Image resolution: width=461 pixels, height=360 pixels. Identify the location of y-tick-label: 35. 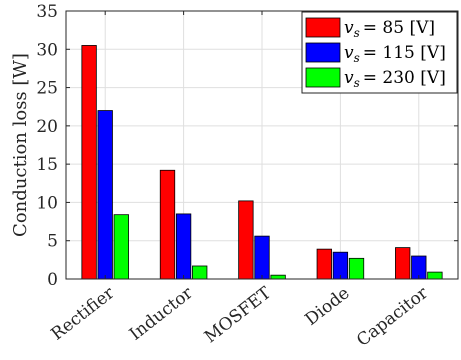
(47, 12).